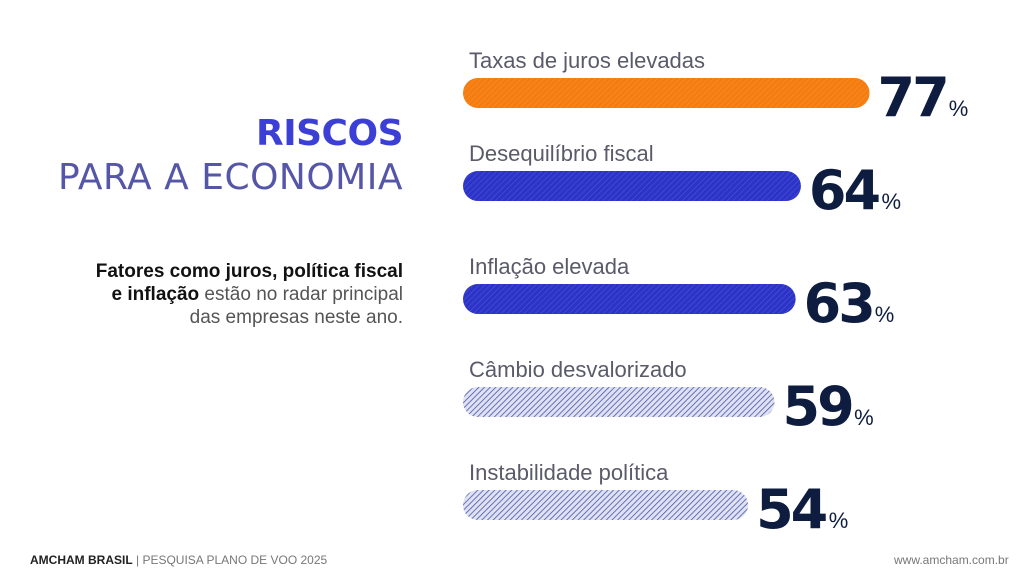  Describe the element at coordinates (549, 266) in the screenshot. I see `category-label: Inflação elevada` at that location.